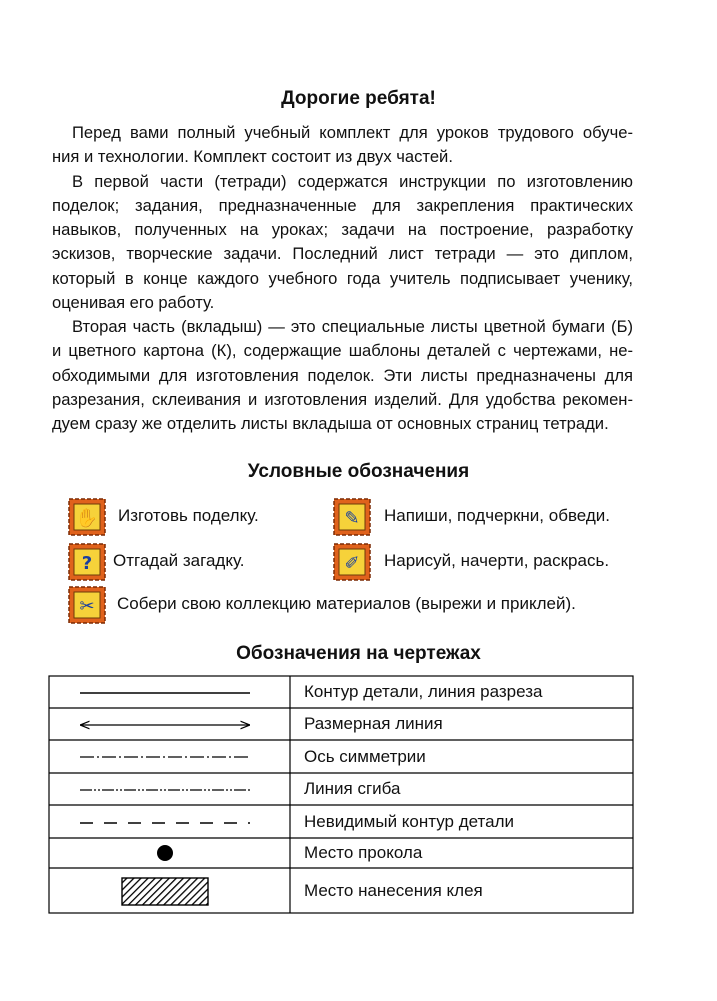  I want to click on legend-icon: ✂, so click(87, 605).